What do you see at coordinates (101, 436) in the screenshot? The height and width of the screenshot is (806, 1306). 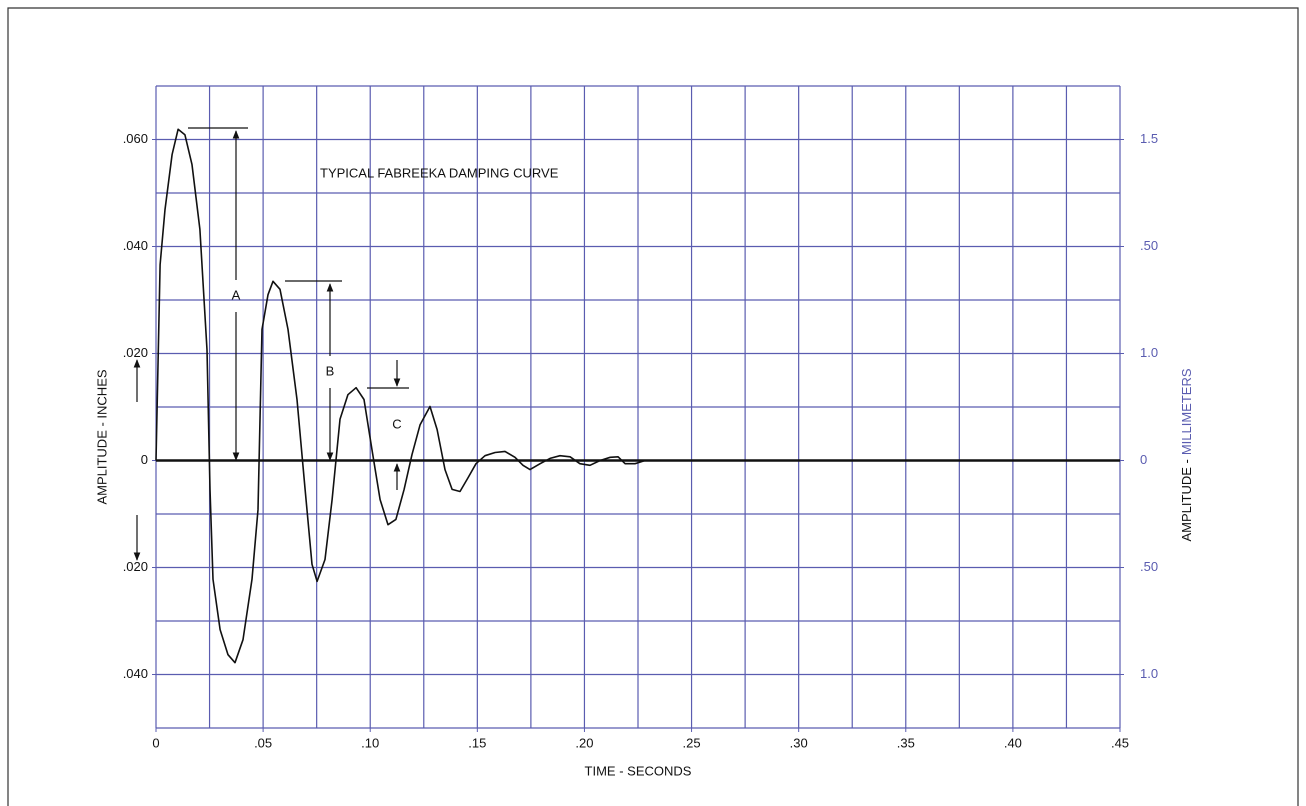 I see `y-axis-label: AMPLITUDE - INCHES` at bounding box center [101, 436].